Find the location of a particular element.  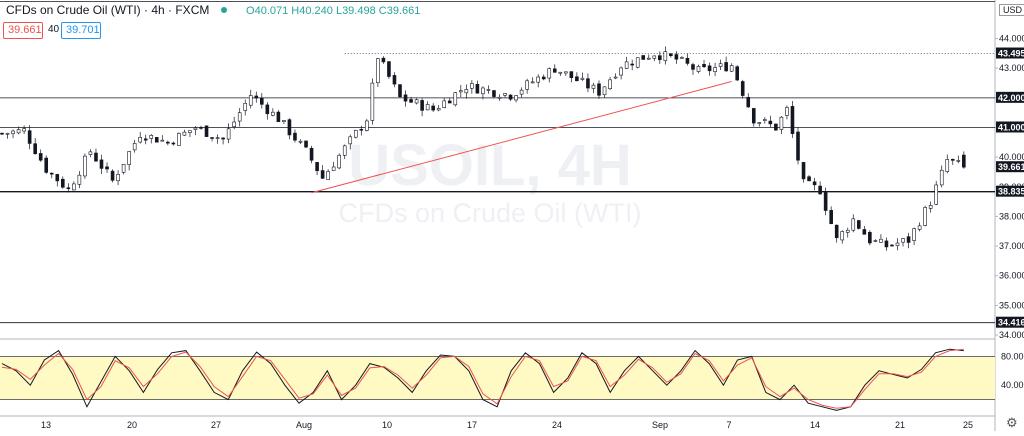

currency-label: USD is located at coordinates (1011, 10).